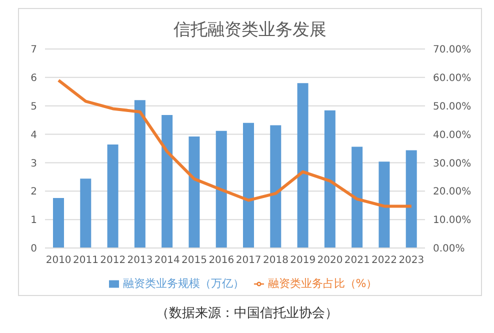 Image resolution: width=494 pixels, height=333 pixels. What do you see at coordinates (113, 260) in the screenshot?
I see `x-tick-label: 2012` at bounding box center [113, 260].